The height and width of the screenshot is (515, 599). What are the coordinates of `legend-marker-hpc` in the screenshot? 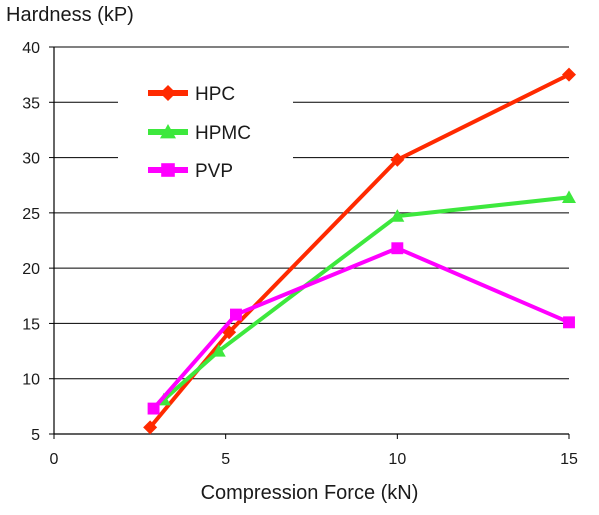 It's located at (168, 93).